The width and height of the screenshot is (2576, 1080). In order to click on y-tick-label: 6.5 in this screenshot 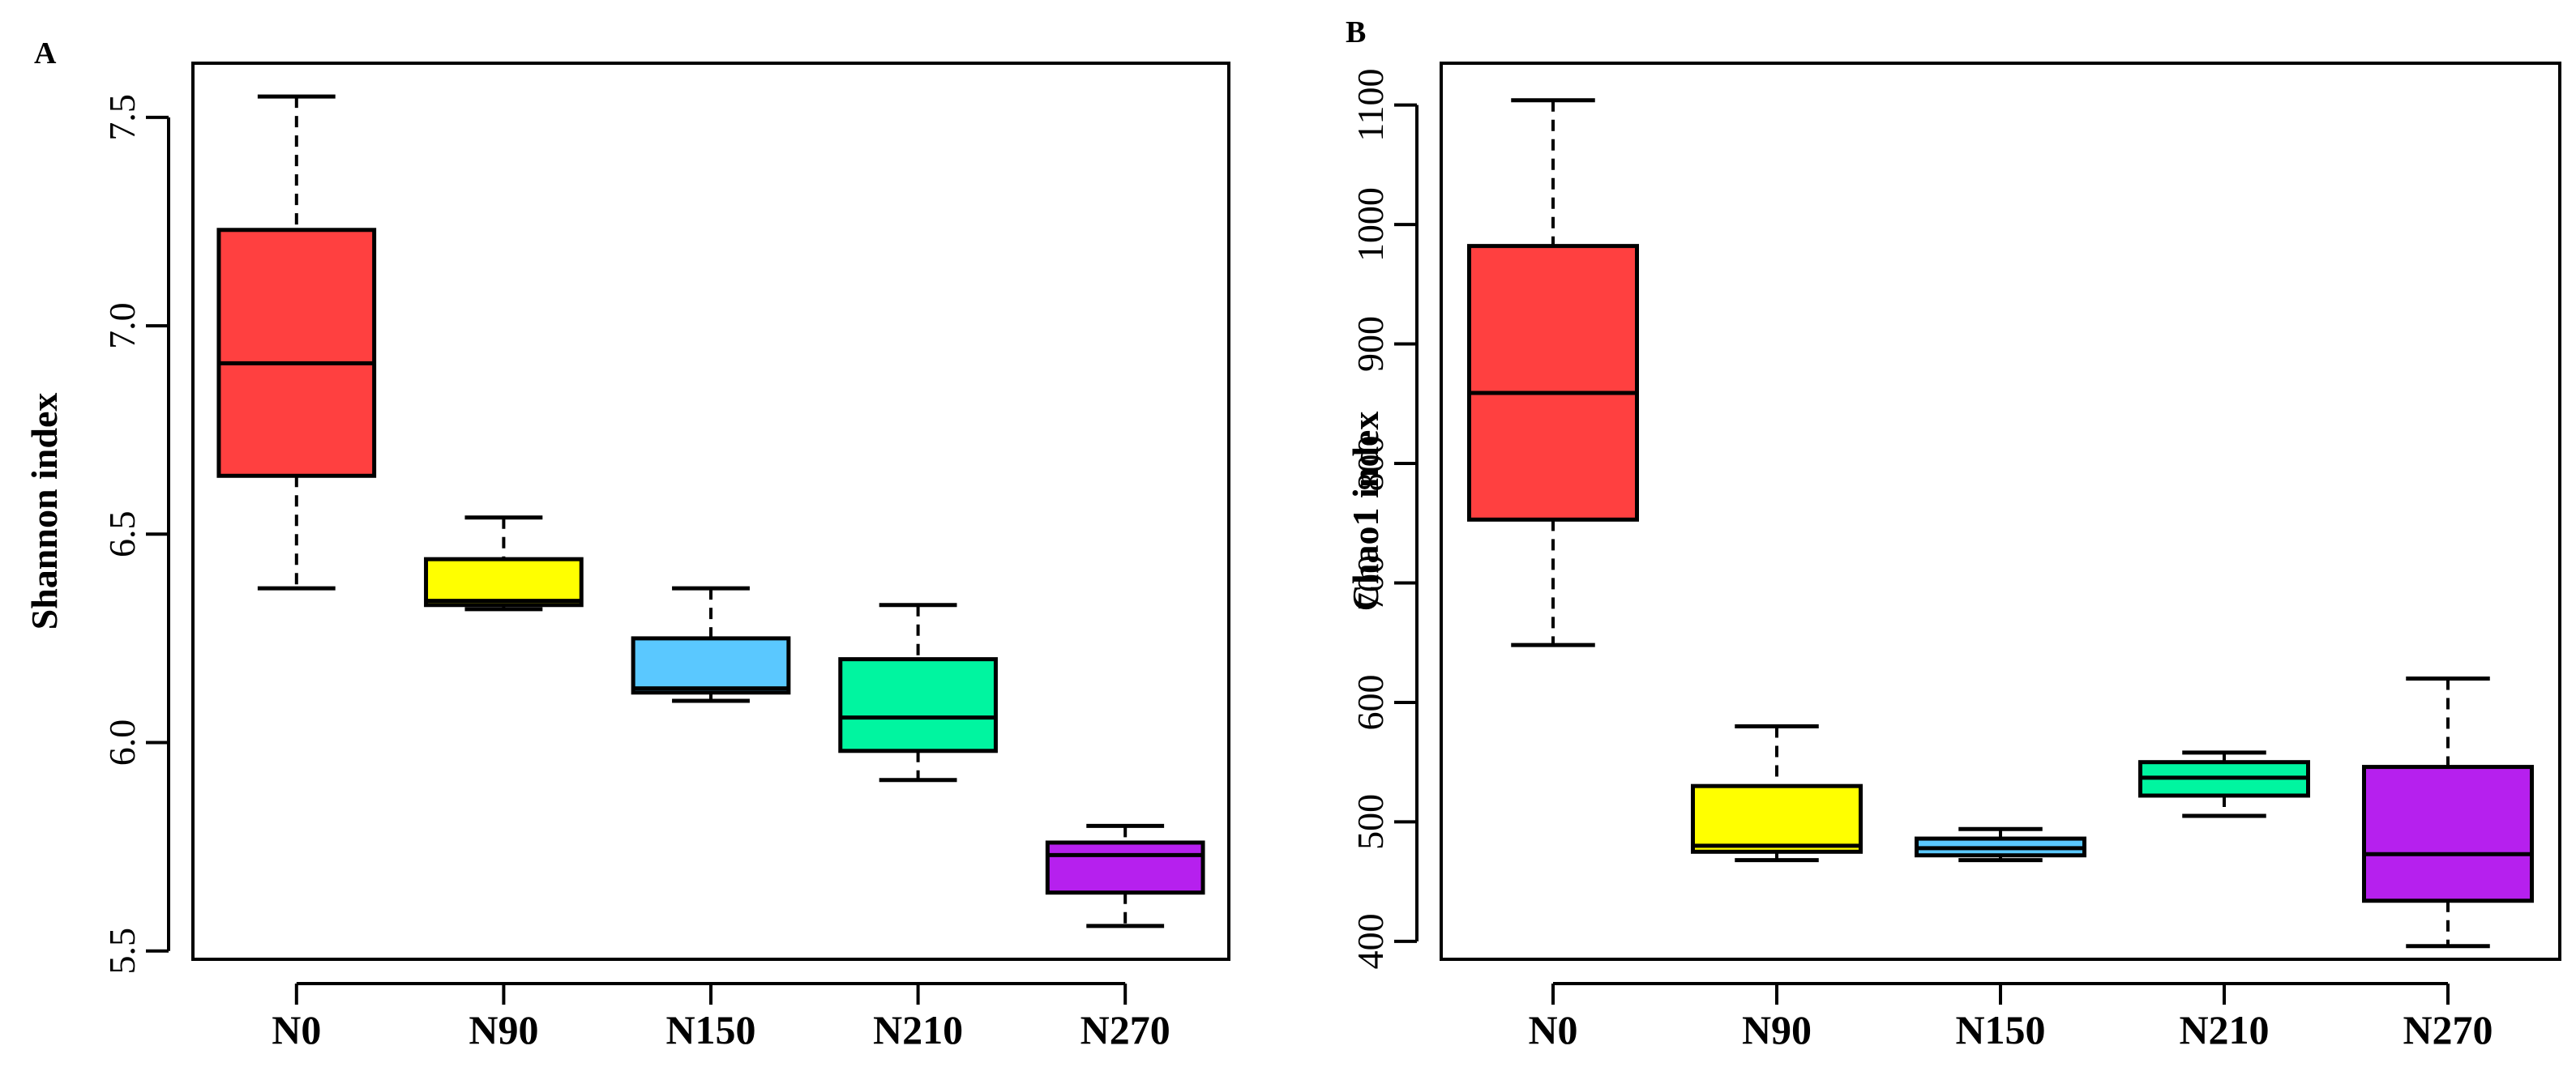, I will do `click(122, 534)`.